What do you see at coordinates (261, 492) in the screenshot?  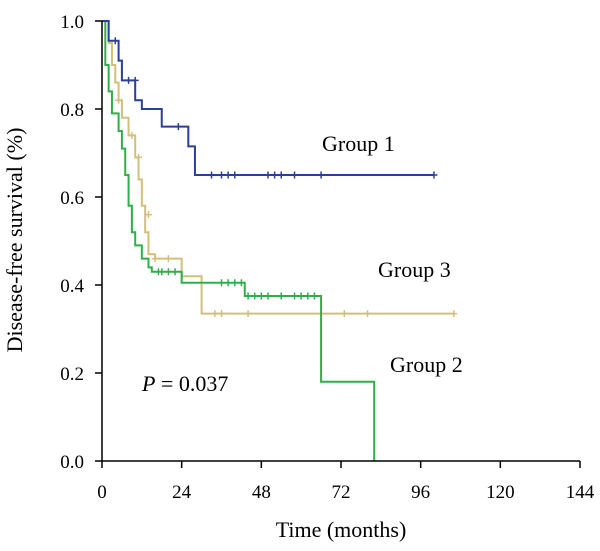 I see `x-tick-label: 48` at bounding box center [261, 492].